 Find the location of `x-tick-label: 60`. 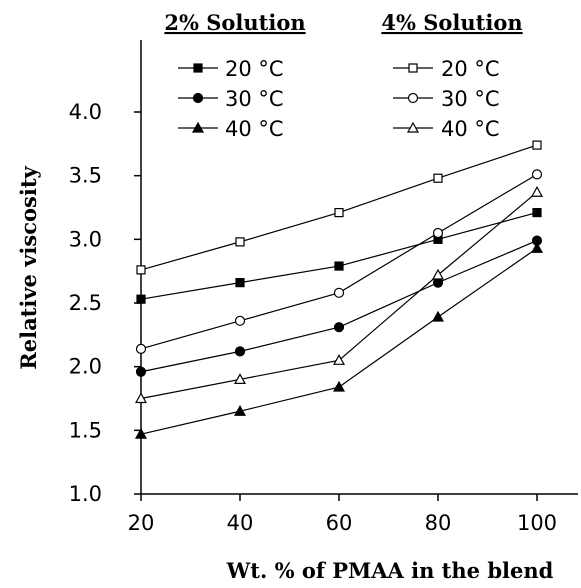

x-tick-label: 60 is located at coordinates (339, 523).